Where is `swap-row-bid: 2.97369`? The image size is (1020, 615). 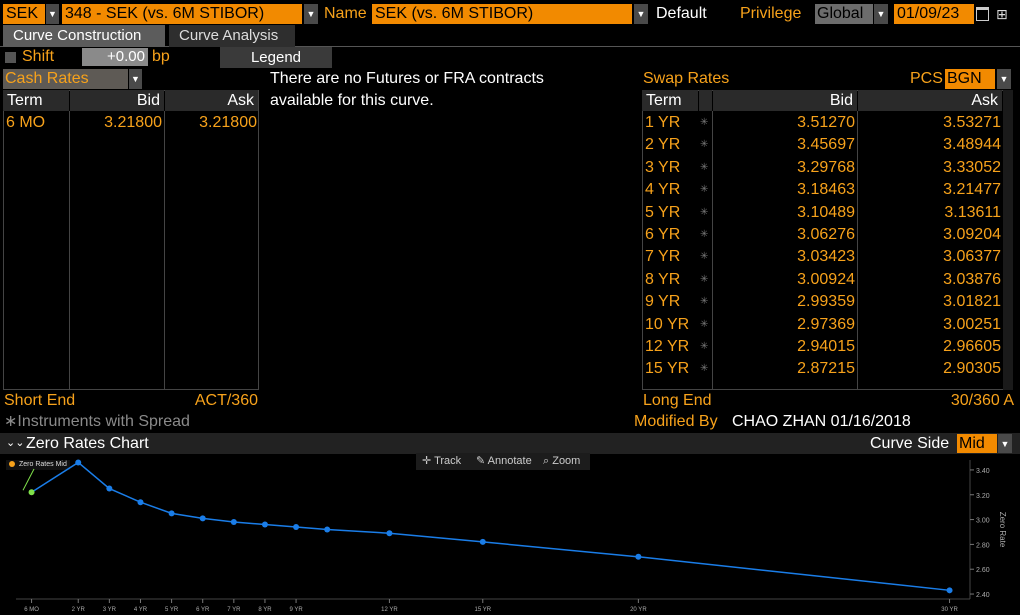 swap-row-bid: 2.97369 is located at coordinates (826, 324).